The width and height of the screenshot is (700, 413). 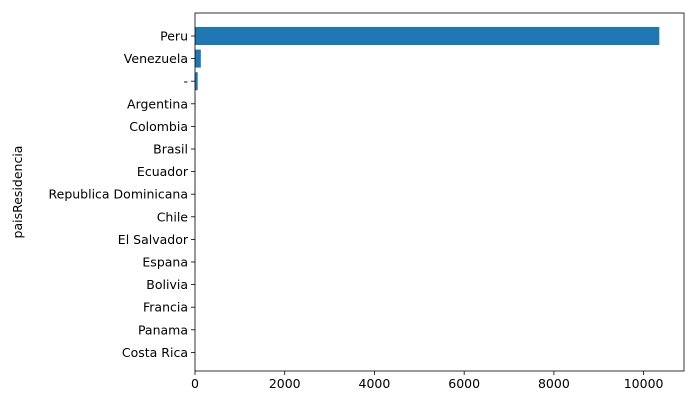 What do you see at coordinates (427, 381) in the screenshot?
I see `x-ticks: 0 2000 4000 6000 8000 10000` at bounding box center [427, 381].